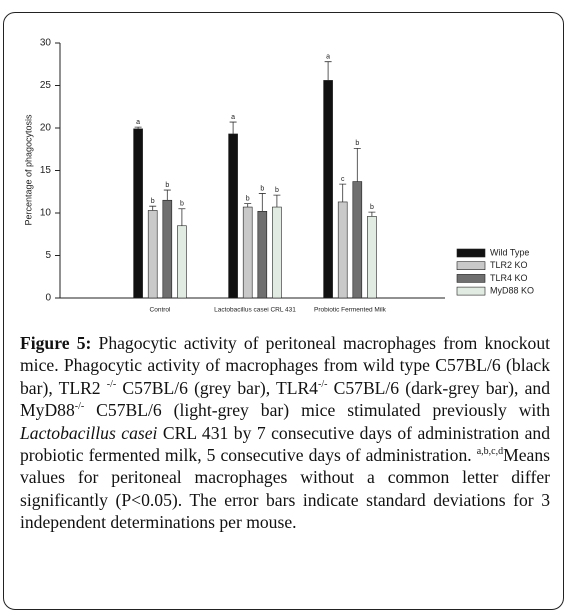 The width and height of the screenshot is (569, 614). I want to click on caption-text: C57BL/6 (dark-grey bar), and MyD88, so click(285, 399).